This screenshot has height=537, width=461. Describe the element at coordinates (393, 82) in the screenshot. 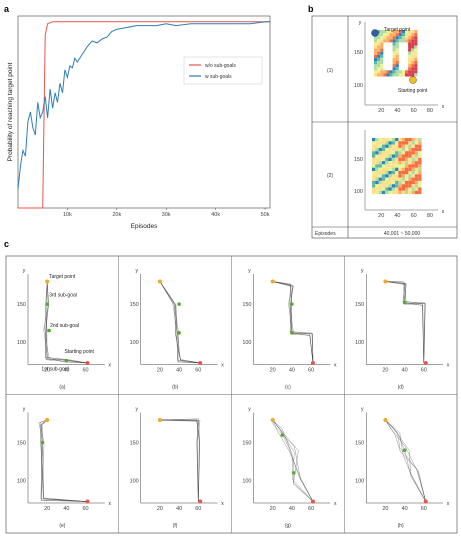

I see `hm1-ticks: 20 40 60 80 100 150` at that location.